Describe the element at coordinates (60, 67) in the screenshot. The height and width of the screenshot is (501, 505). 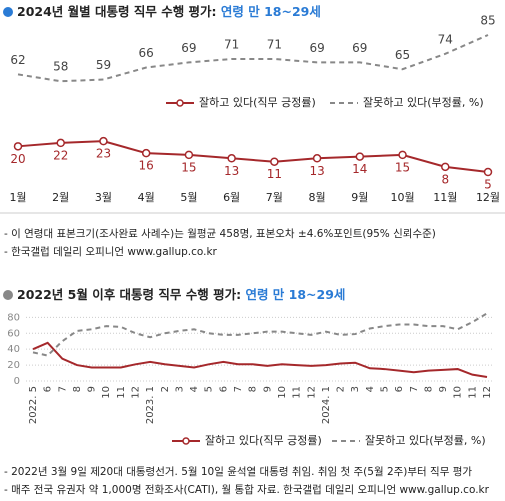
I see `value-label: 58` at that location.